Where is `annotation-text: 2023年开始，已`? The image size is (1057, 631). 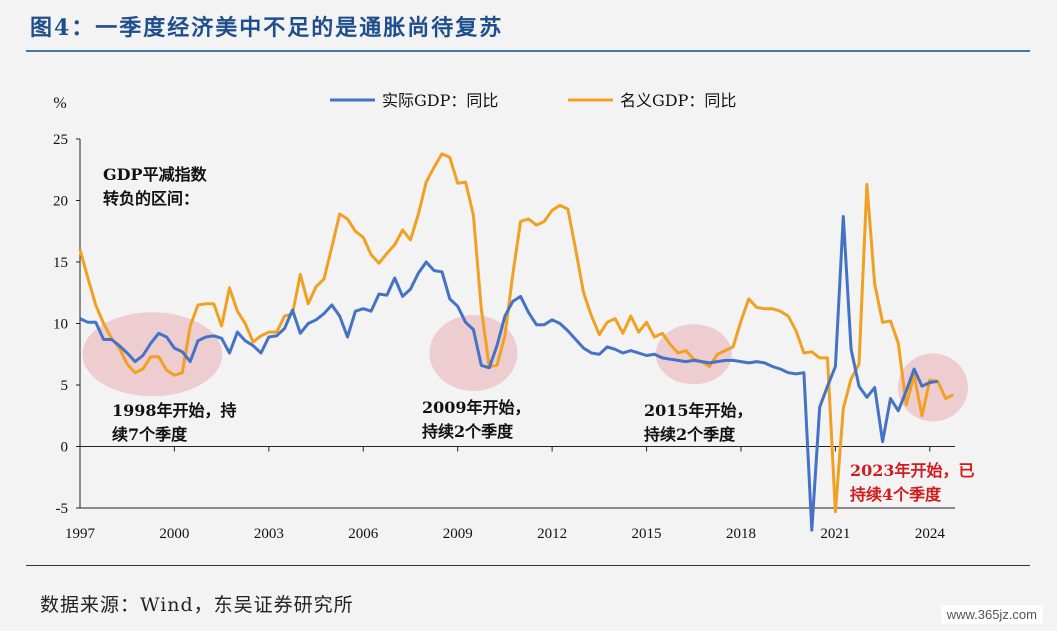 annotation-text: 2023年开始，已 is located at coordinates (912, 470).